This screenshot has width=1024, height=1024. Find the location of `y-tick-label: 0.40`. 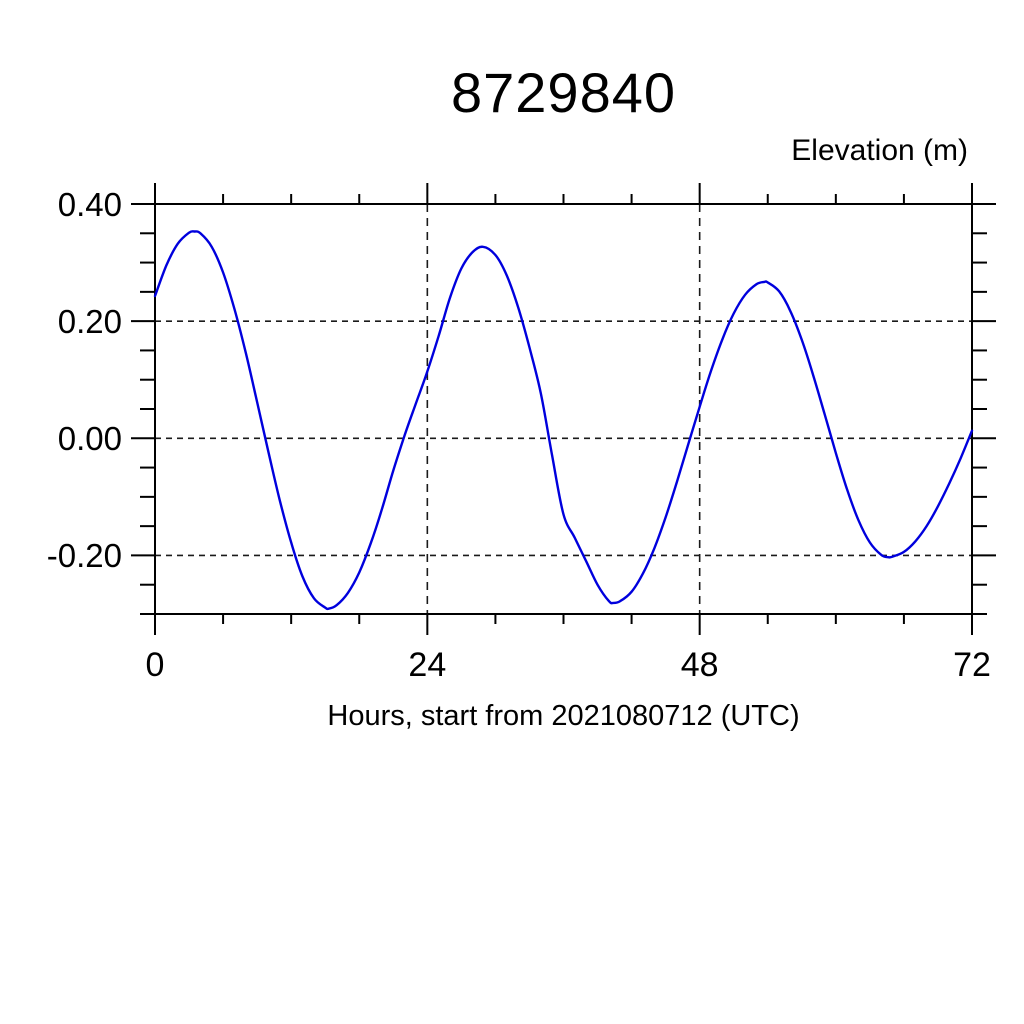

y-tick-label: 0.40 is located at coordinates (89, 204).